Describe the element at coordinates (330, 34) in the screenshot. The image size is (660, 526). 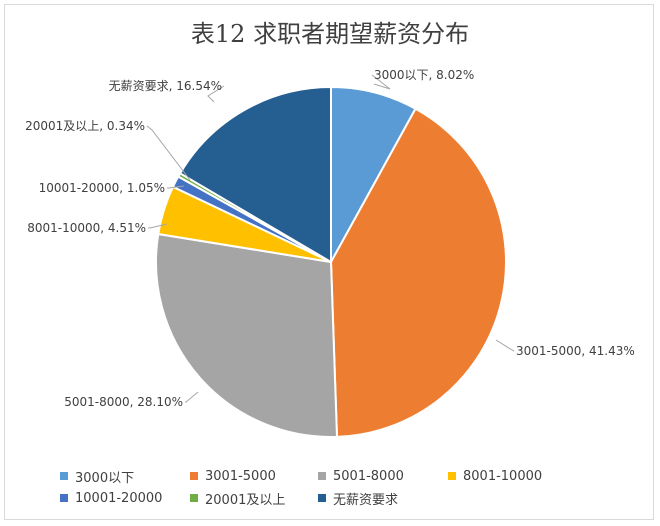
I see `chart-title: 表12 求职者期望薪资分布` at that location.